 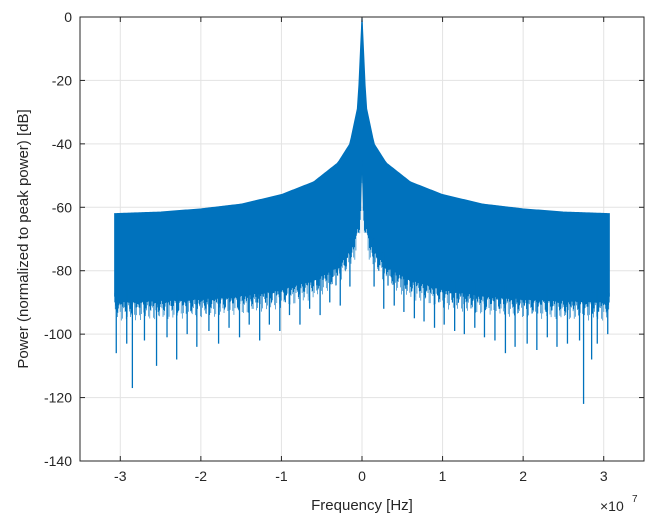 I want to click on x-exponent-base: ×10, so click(x=612, y=506).